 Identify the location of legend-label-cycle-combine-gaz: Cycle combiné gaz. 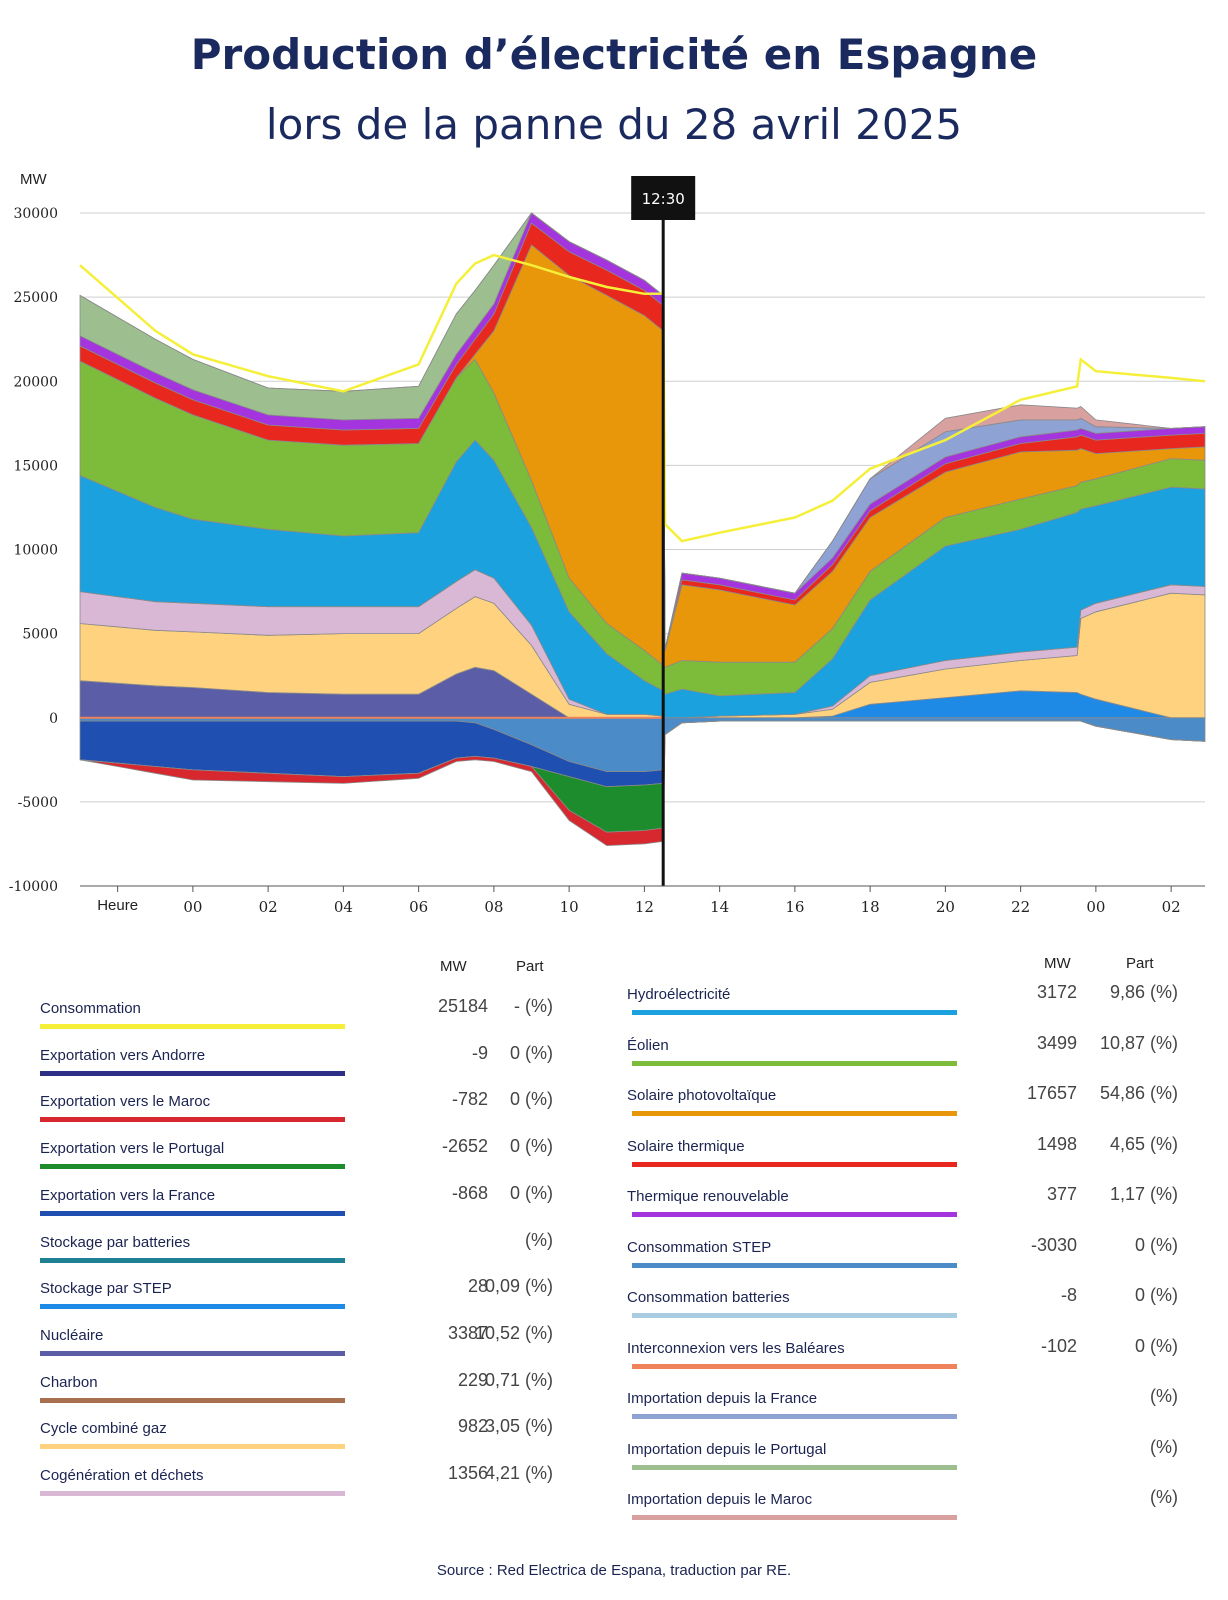
(103, 1429).